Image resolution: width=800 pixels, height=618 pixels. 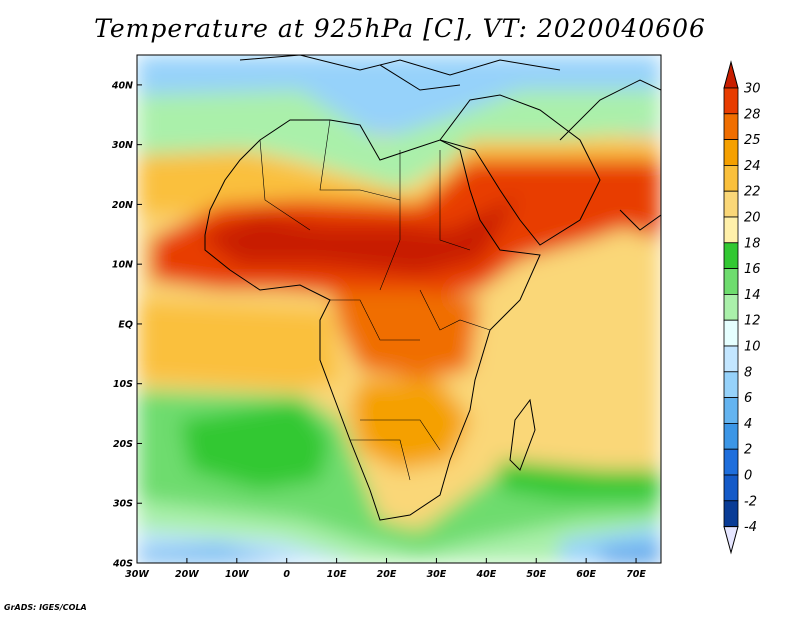 I want to click on x-tick-label: 30W, so click(x=137, y=574).